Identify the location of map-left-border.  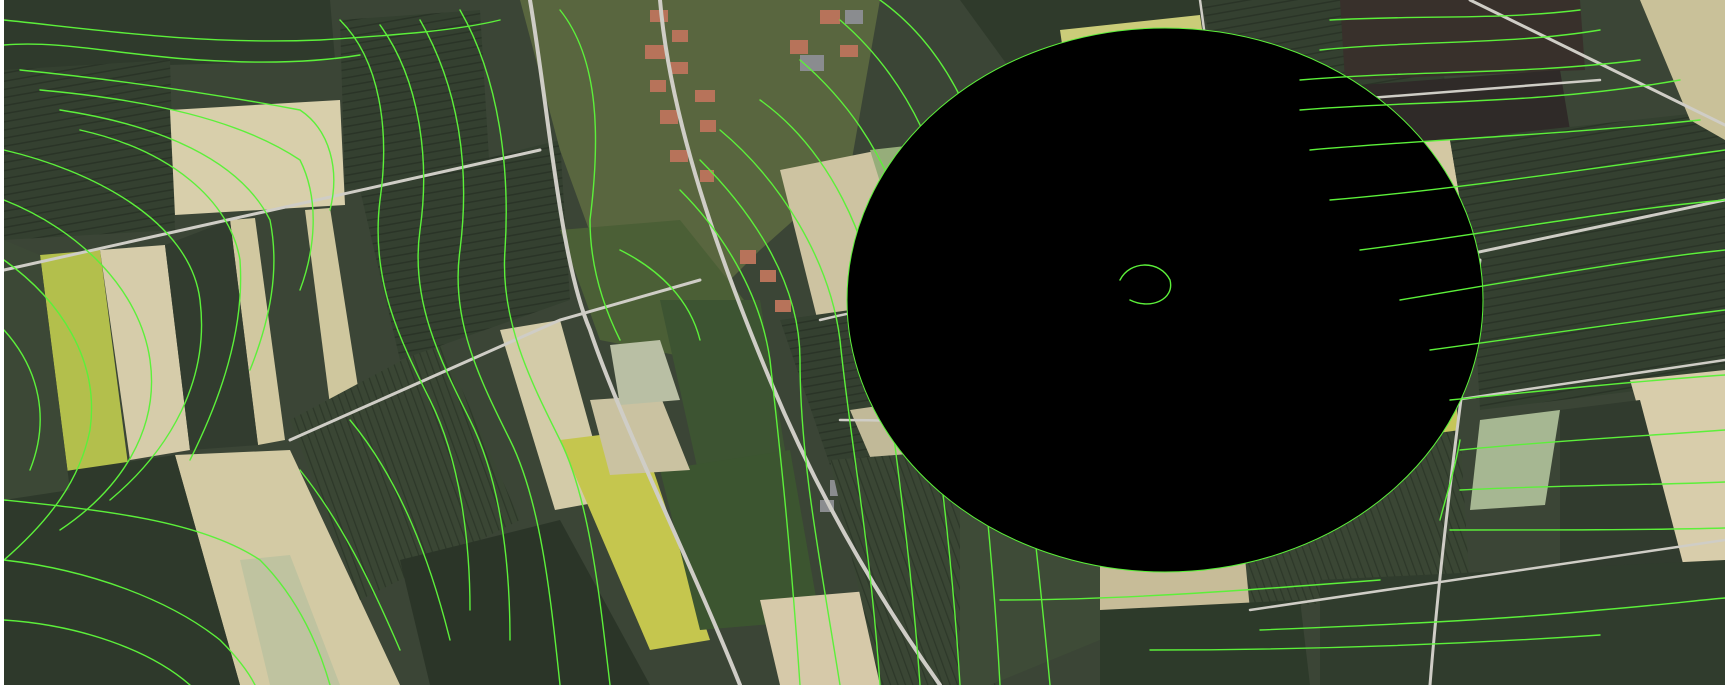
(2, 342).